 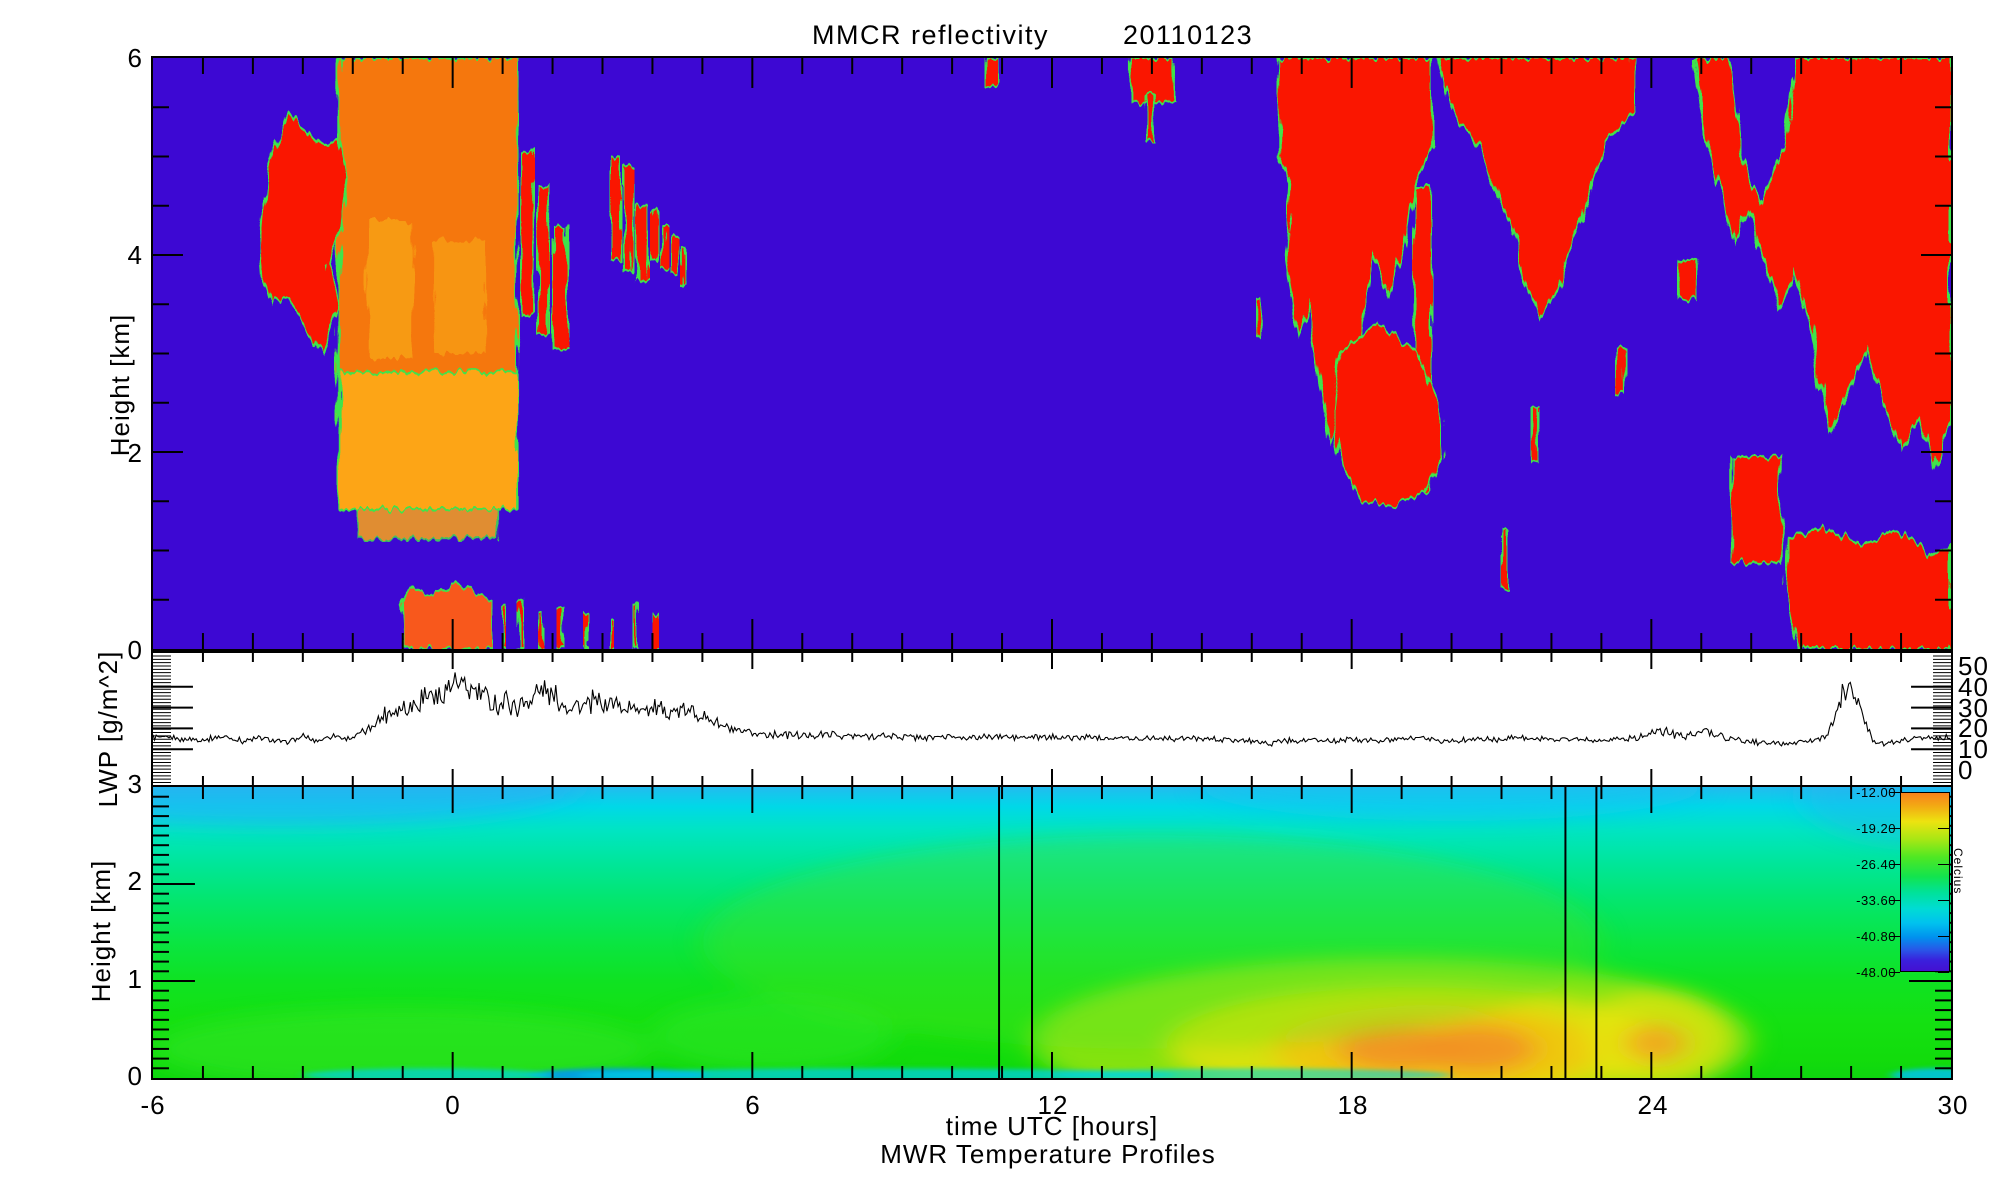 I want to click on colorbar-tick-label: -19.20, so click(x=1876, y=828).